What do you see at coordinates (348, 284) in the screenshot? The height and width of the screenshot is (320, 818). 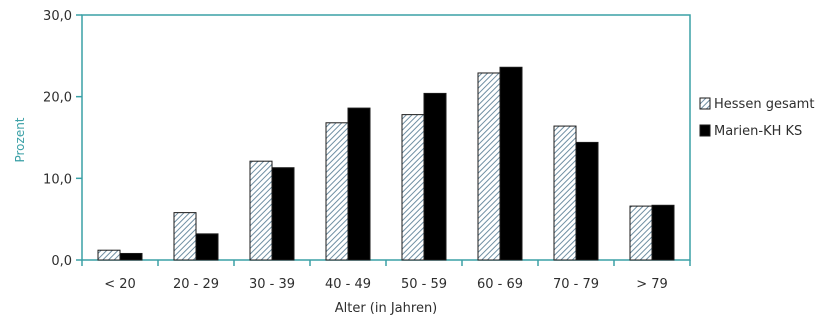 I see `x-tick-label: 40 - 49` at bounding box center [348, 284].